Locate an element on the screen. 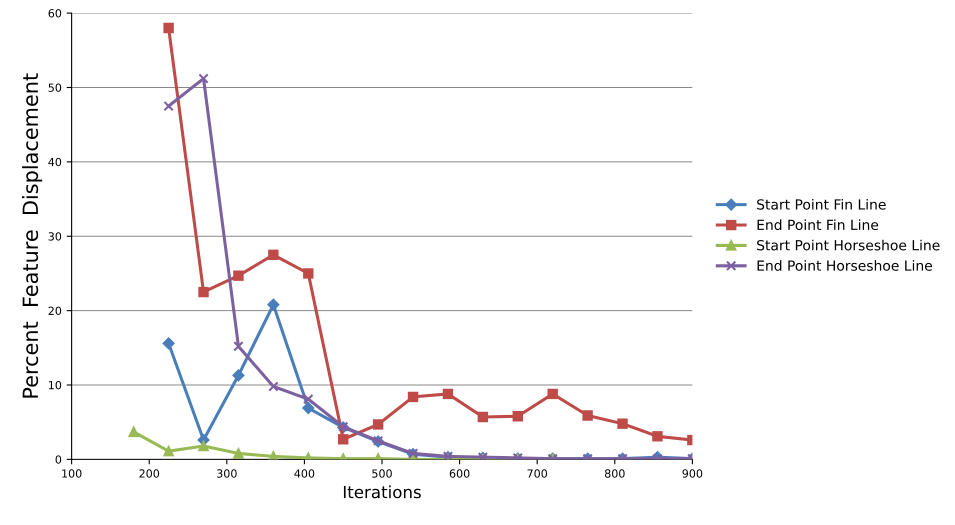  legend-label: Start Point Fin Line is located at coordinates (821, 204).